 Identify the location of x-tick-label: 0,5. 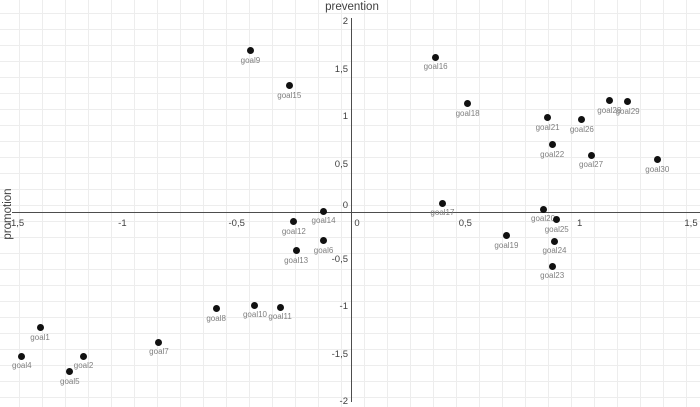
(465, 223).